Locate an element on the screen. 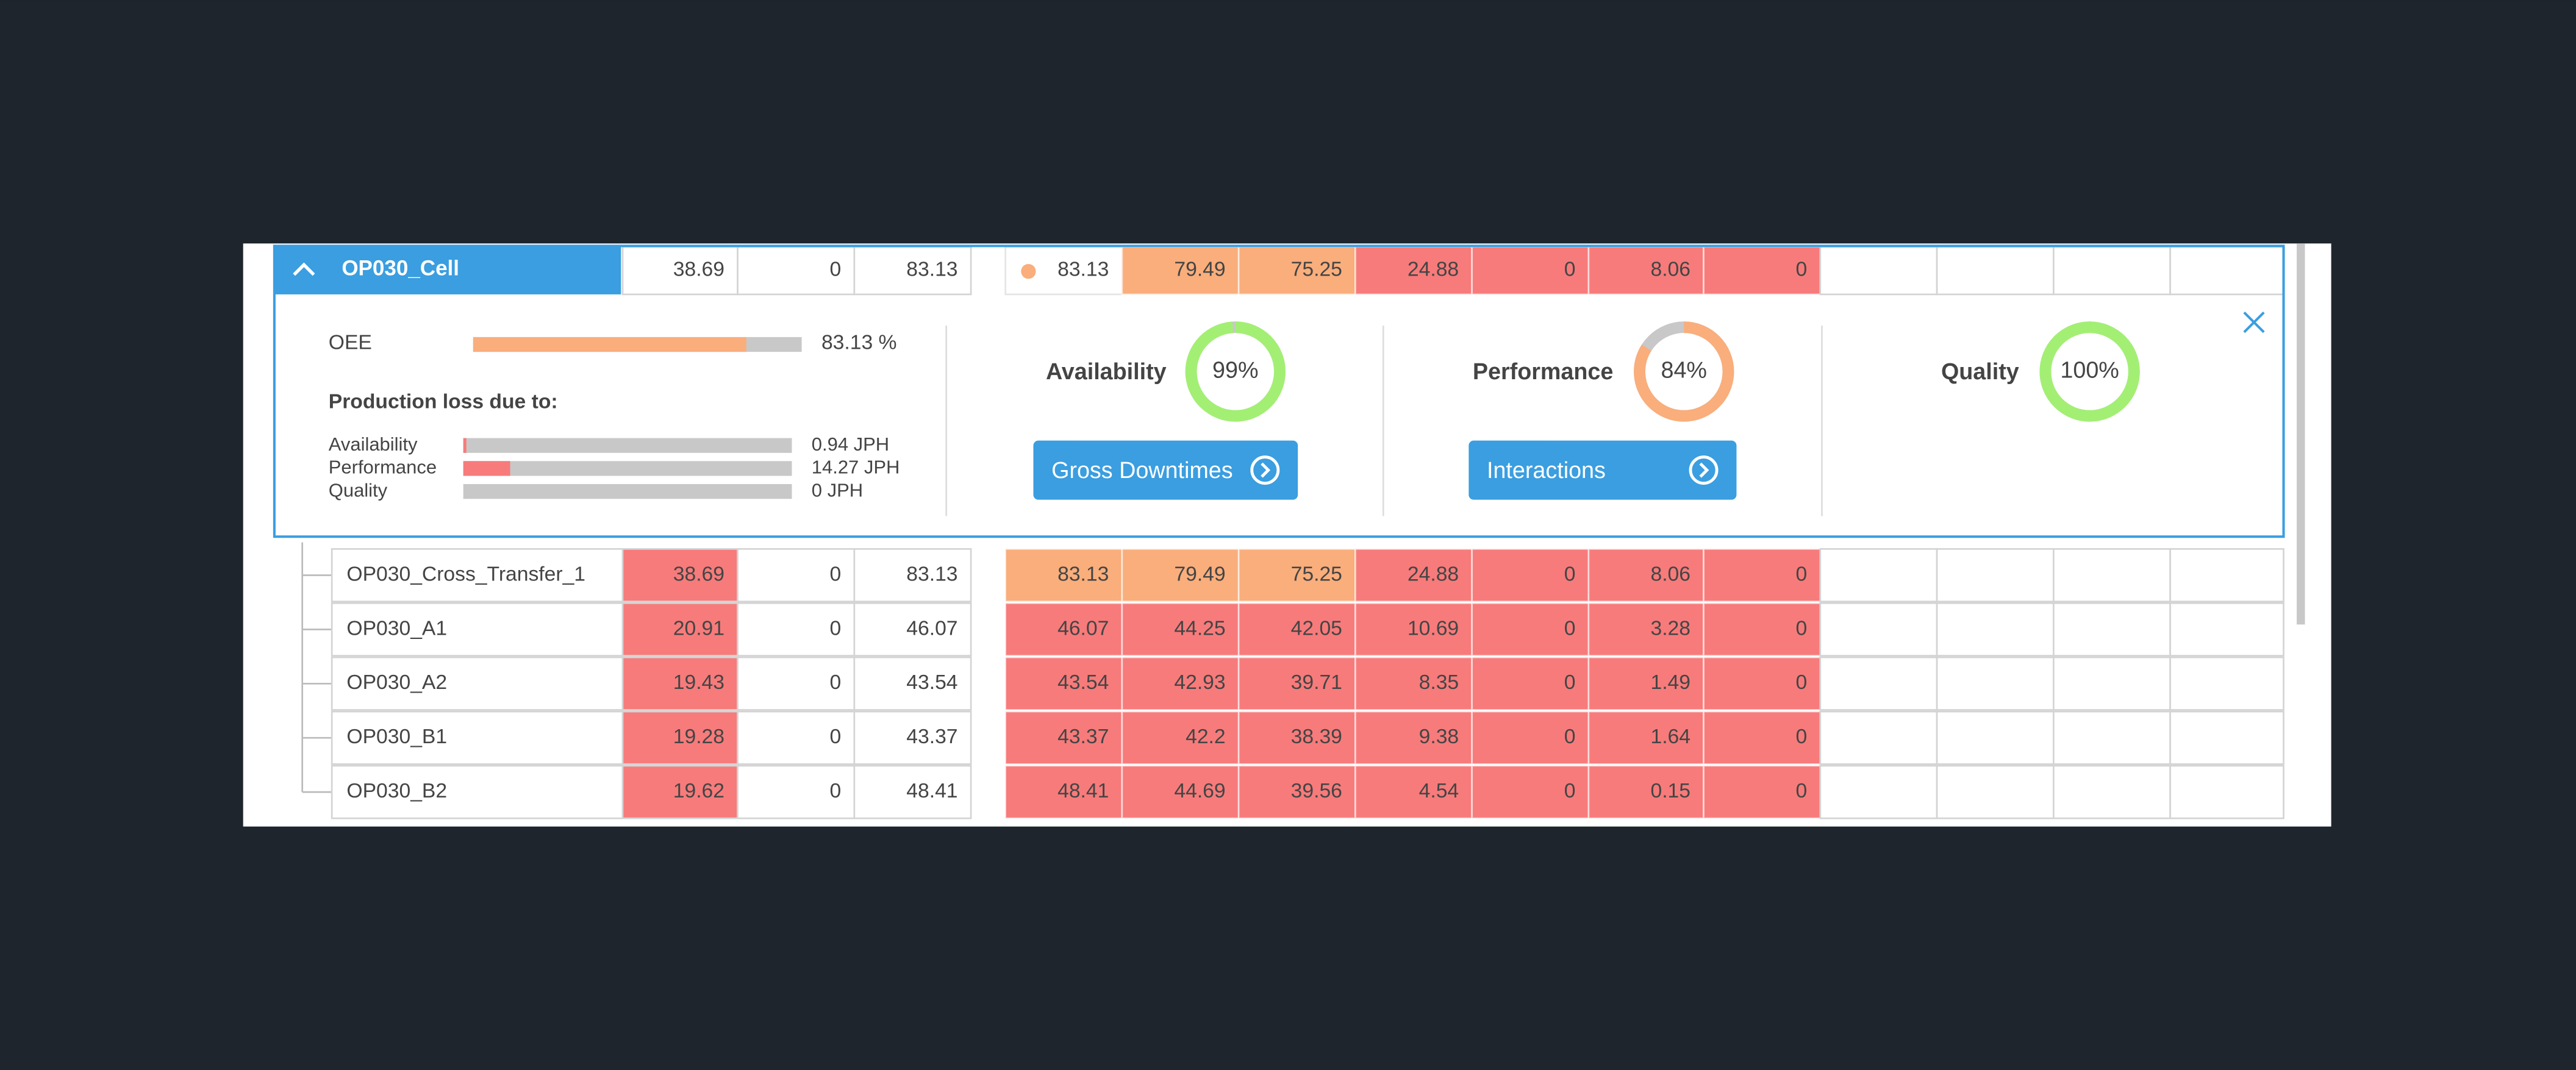 The height and width of the screenshot is (1070, 2576). loss-value: 0 JPH is located at coordinates (837, 490).